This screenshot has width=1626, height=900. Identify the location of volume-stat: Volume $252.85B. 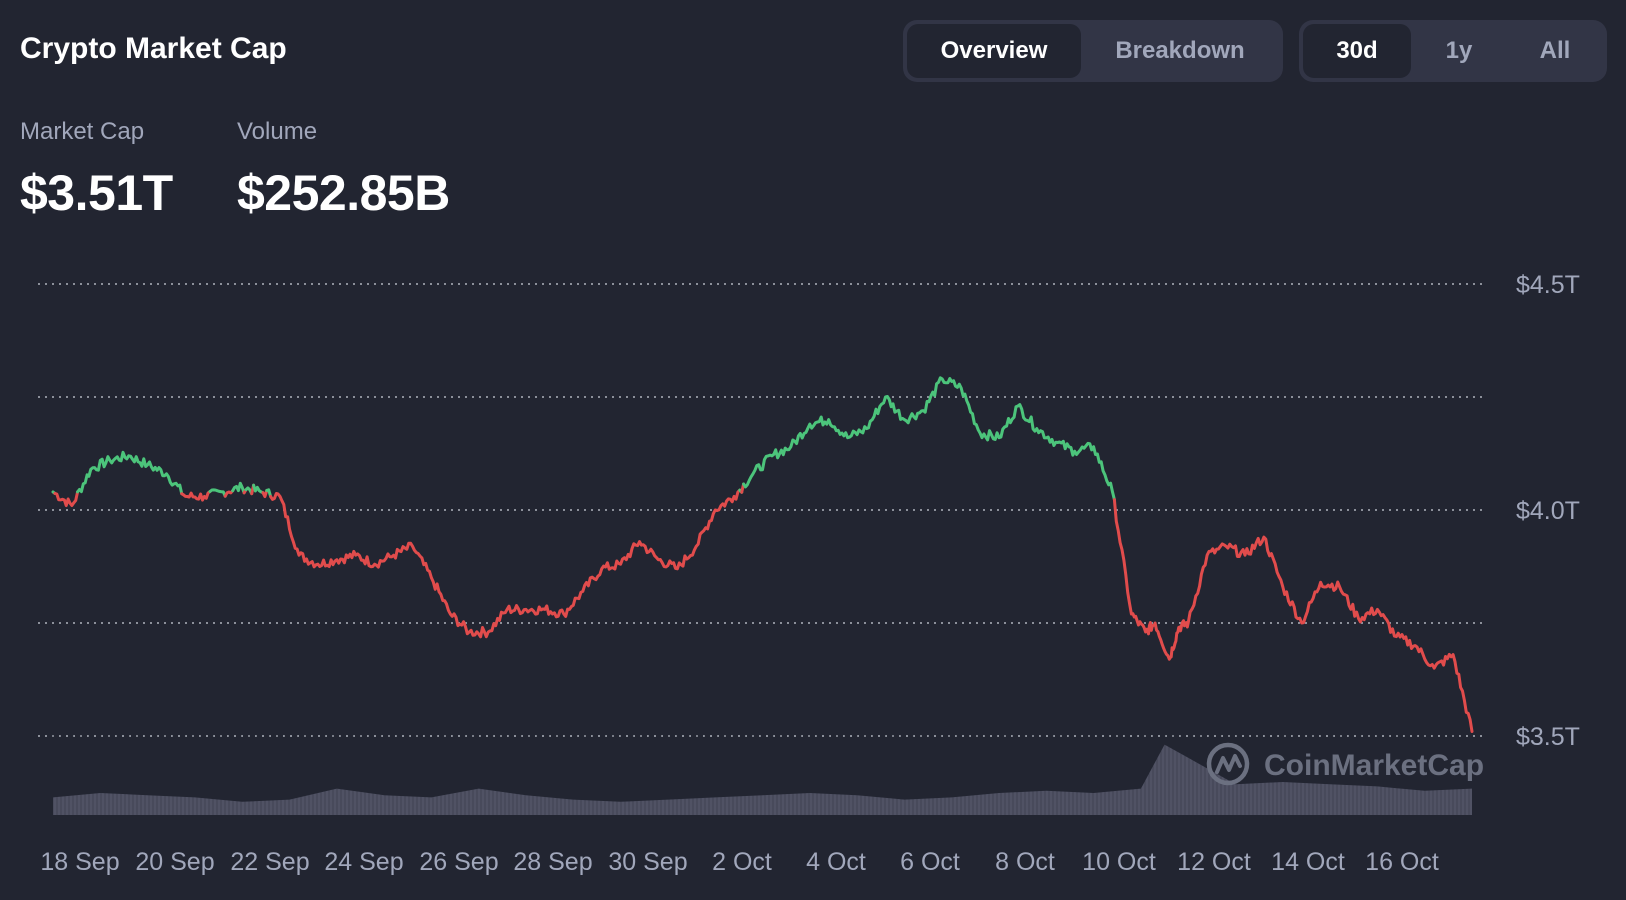
(343, 170).